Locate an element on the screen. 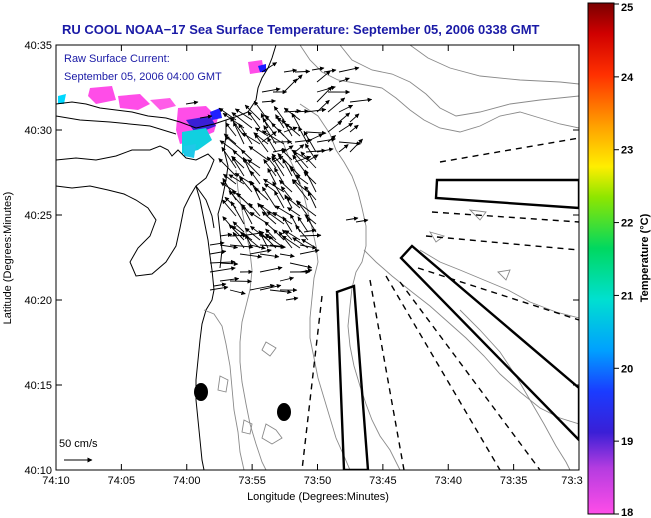 This screenshot has width=651, height=518. x-tick-label: 73:40 is located at coordinates (448, 481).